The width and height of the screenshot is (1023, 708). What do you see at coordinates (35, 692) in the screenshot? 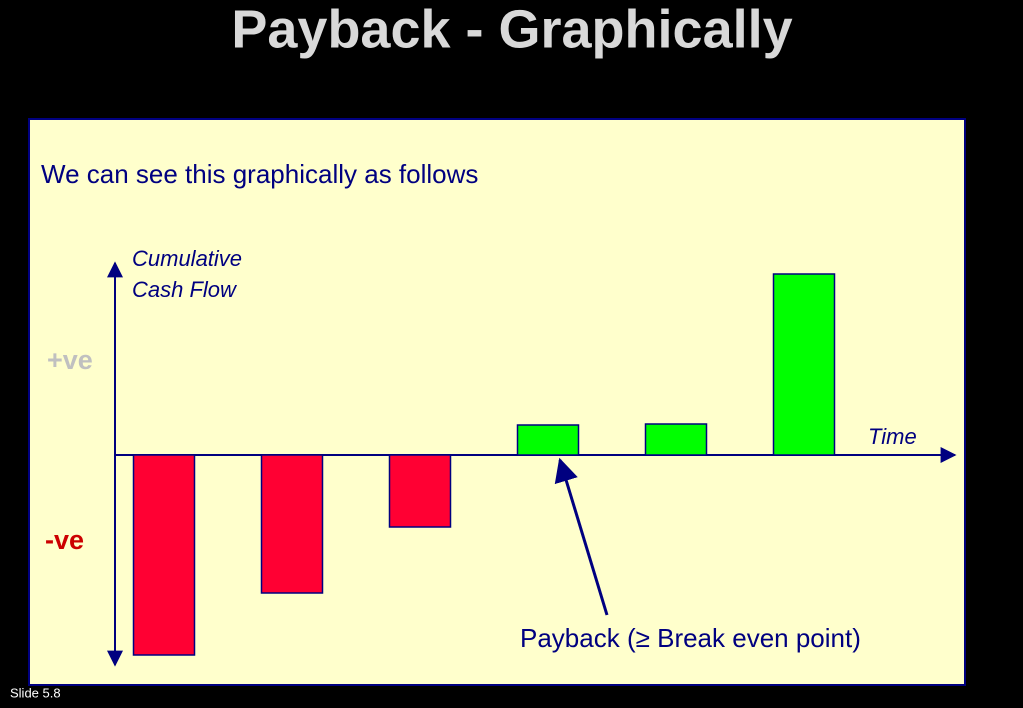
I see `slide-number: Slide 5.8` at bounding box center [35, 692].